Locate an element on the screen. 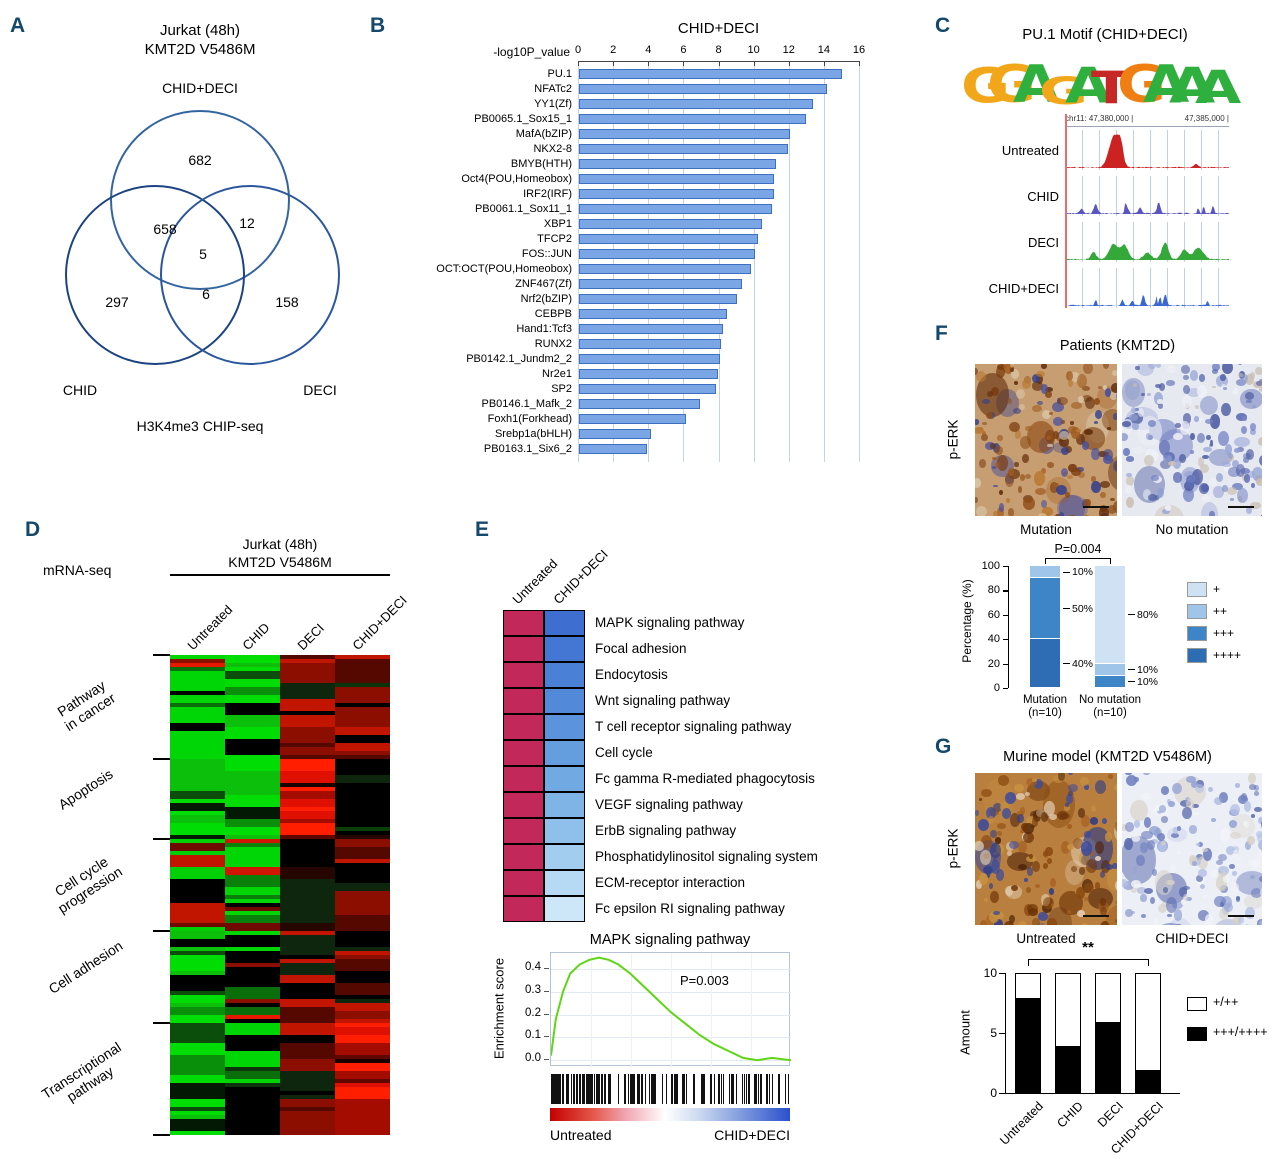 This screenshot has height=1159, width=1280. grid-line is located at coordinates (719, 261).